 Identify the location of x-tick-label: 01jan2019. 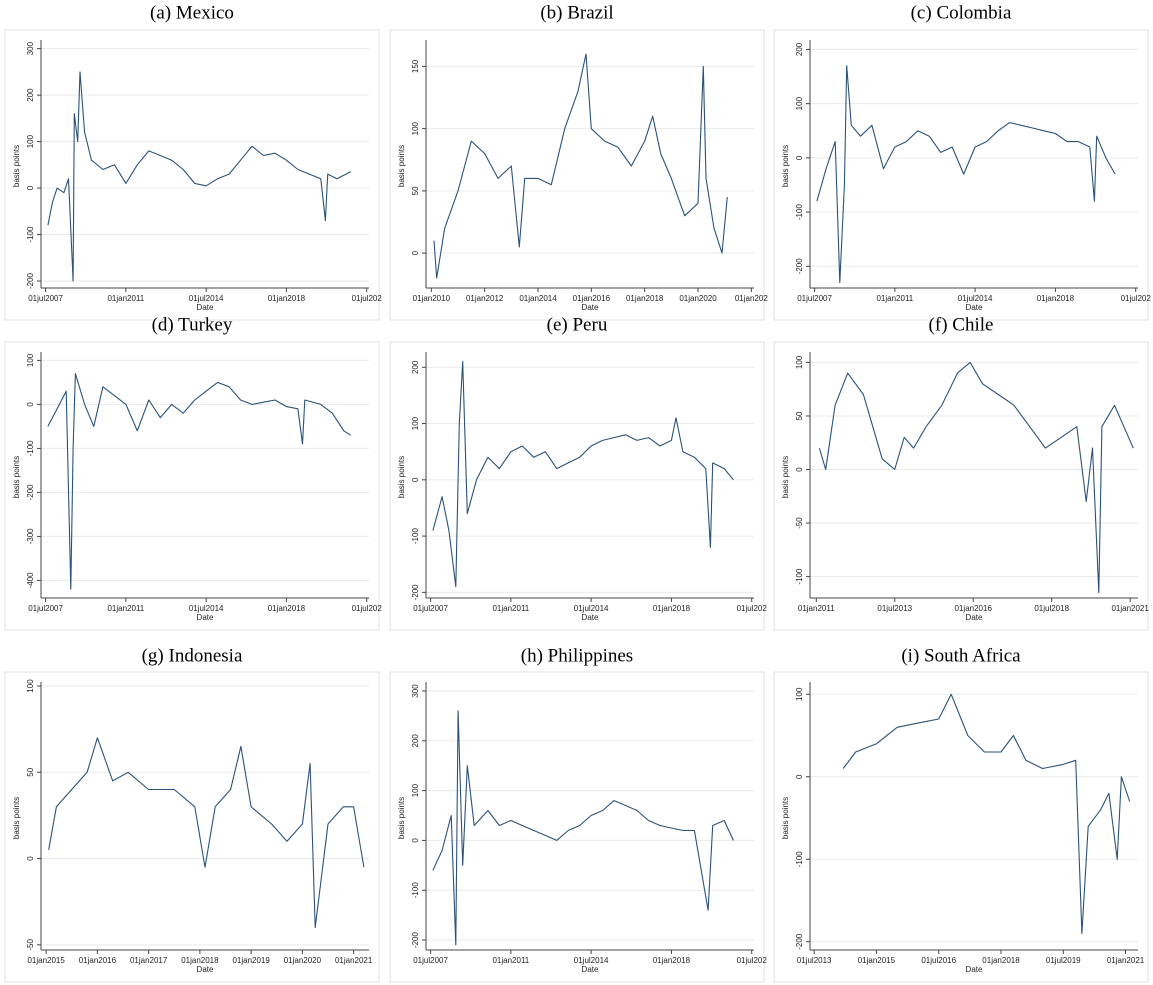
(251, 960).